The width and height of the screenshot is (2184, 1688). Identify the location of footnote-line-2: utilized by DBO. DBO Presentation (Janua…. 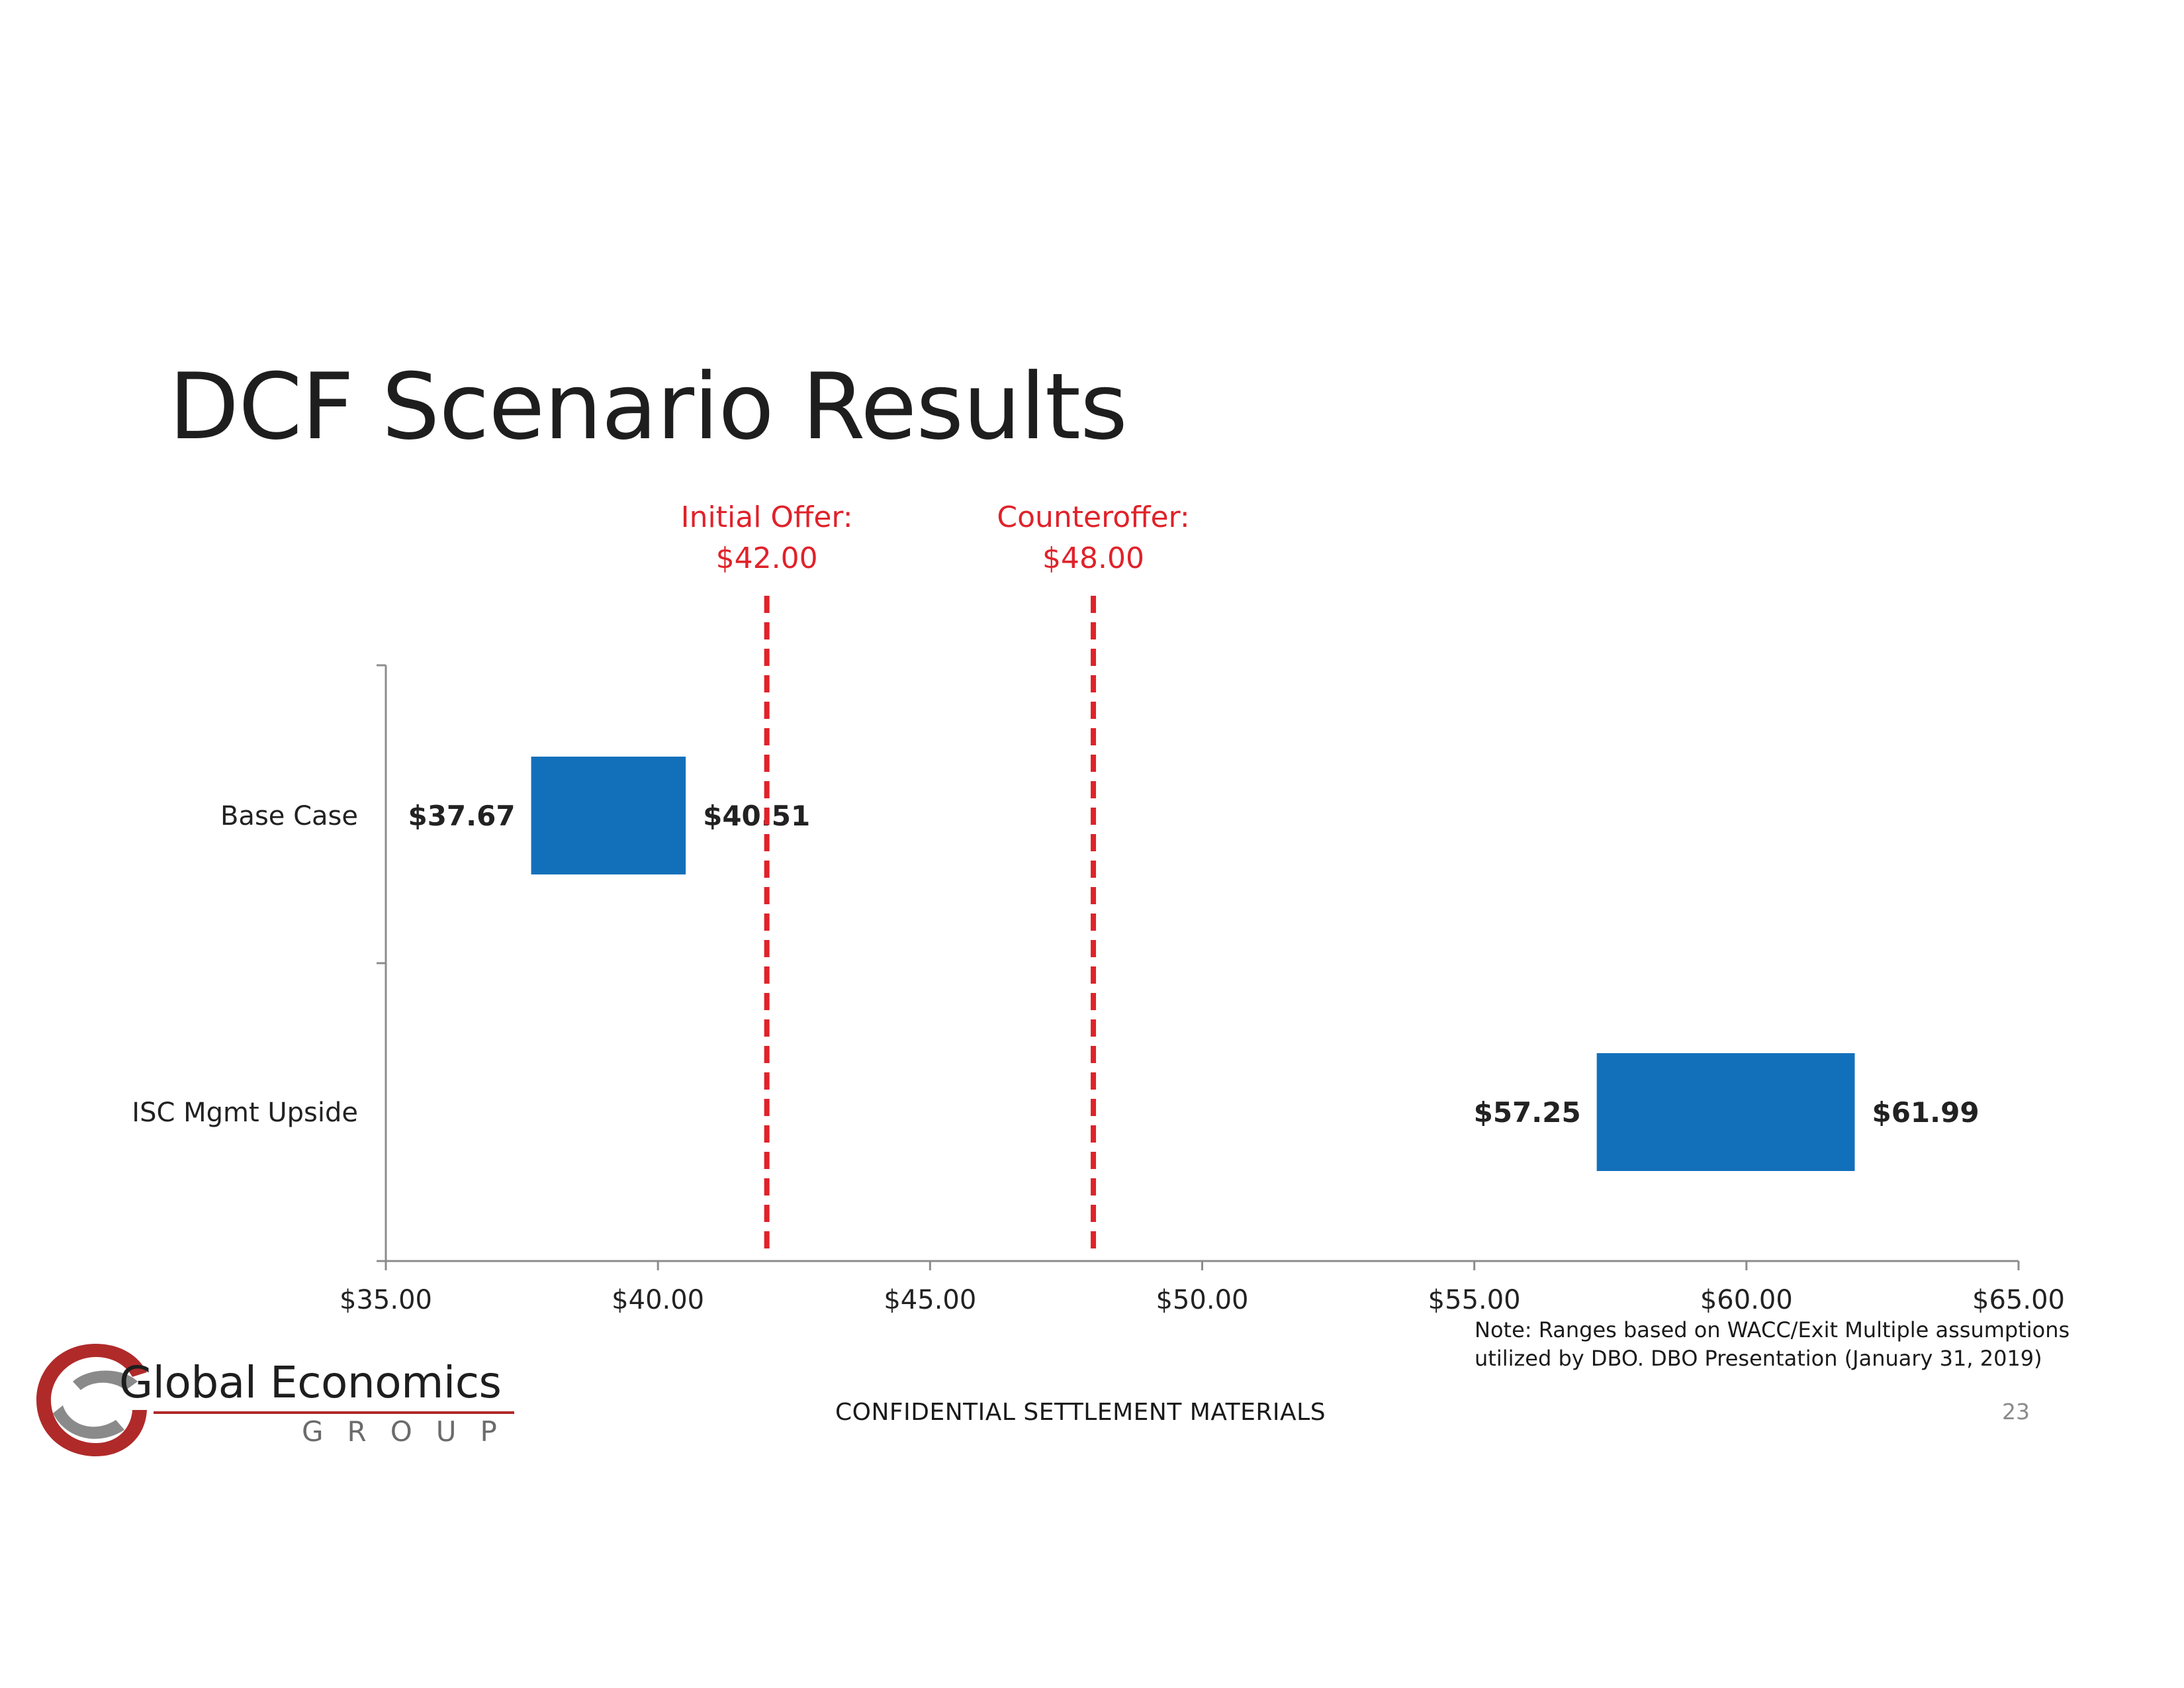
(1758, 1358).